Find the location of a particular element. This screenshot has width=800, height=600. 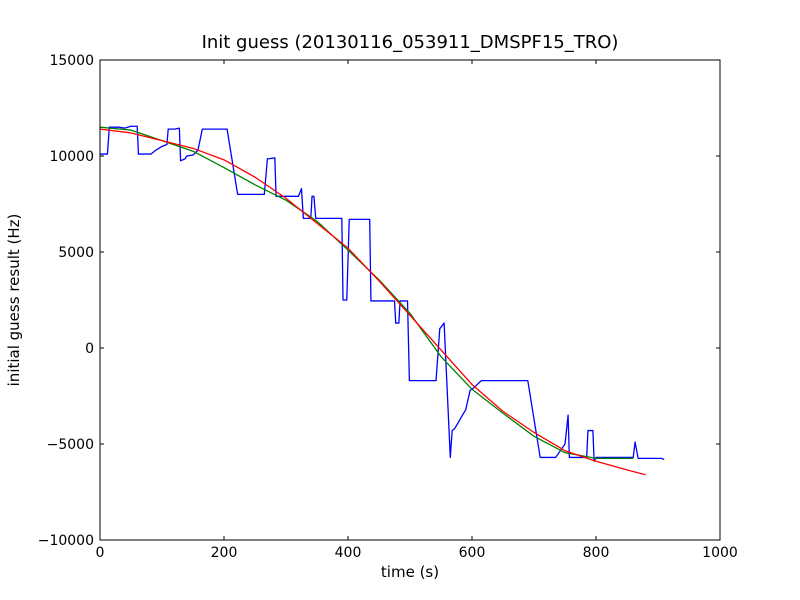

x-tick-label: 200 is located at coordinates (224, 553).